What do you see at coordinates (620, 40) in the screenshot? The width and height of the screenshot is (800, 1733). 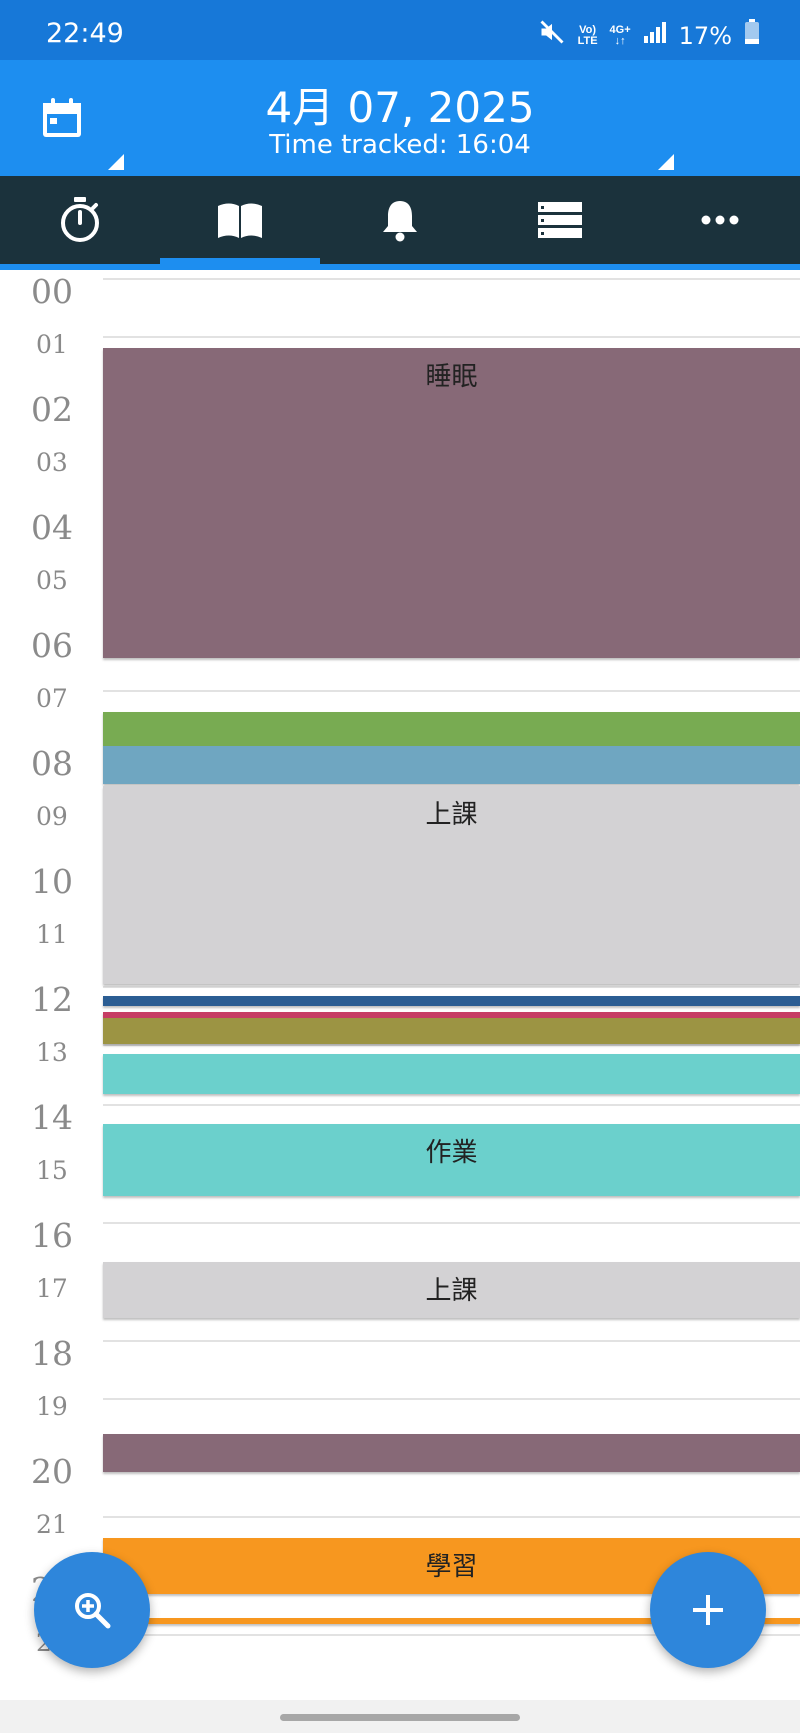 I see `data-arrows-icon: ↓↑` at bounding box center [620, 40].